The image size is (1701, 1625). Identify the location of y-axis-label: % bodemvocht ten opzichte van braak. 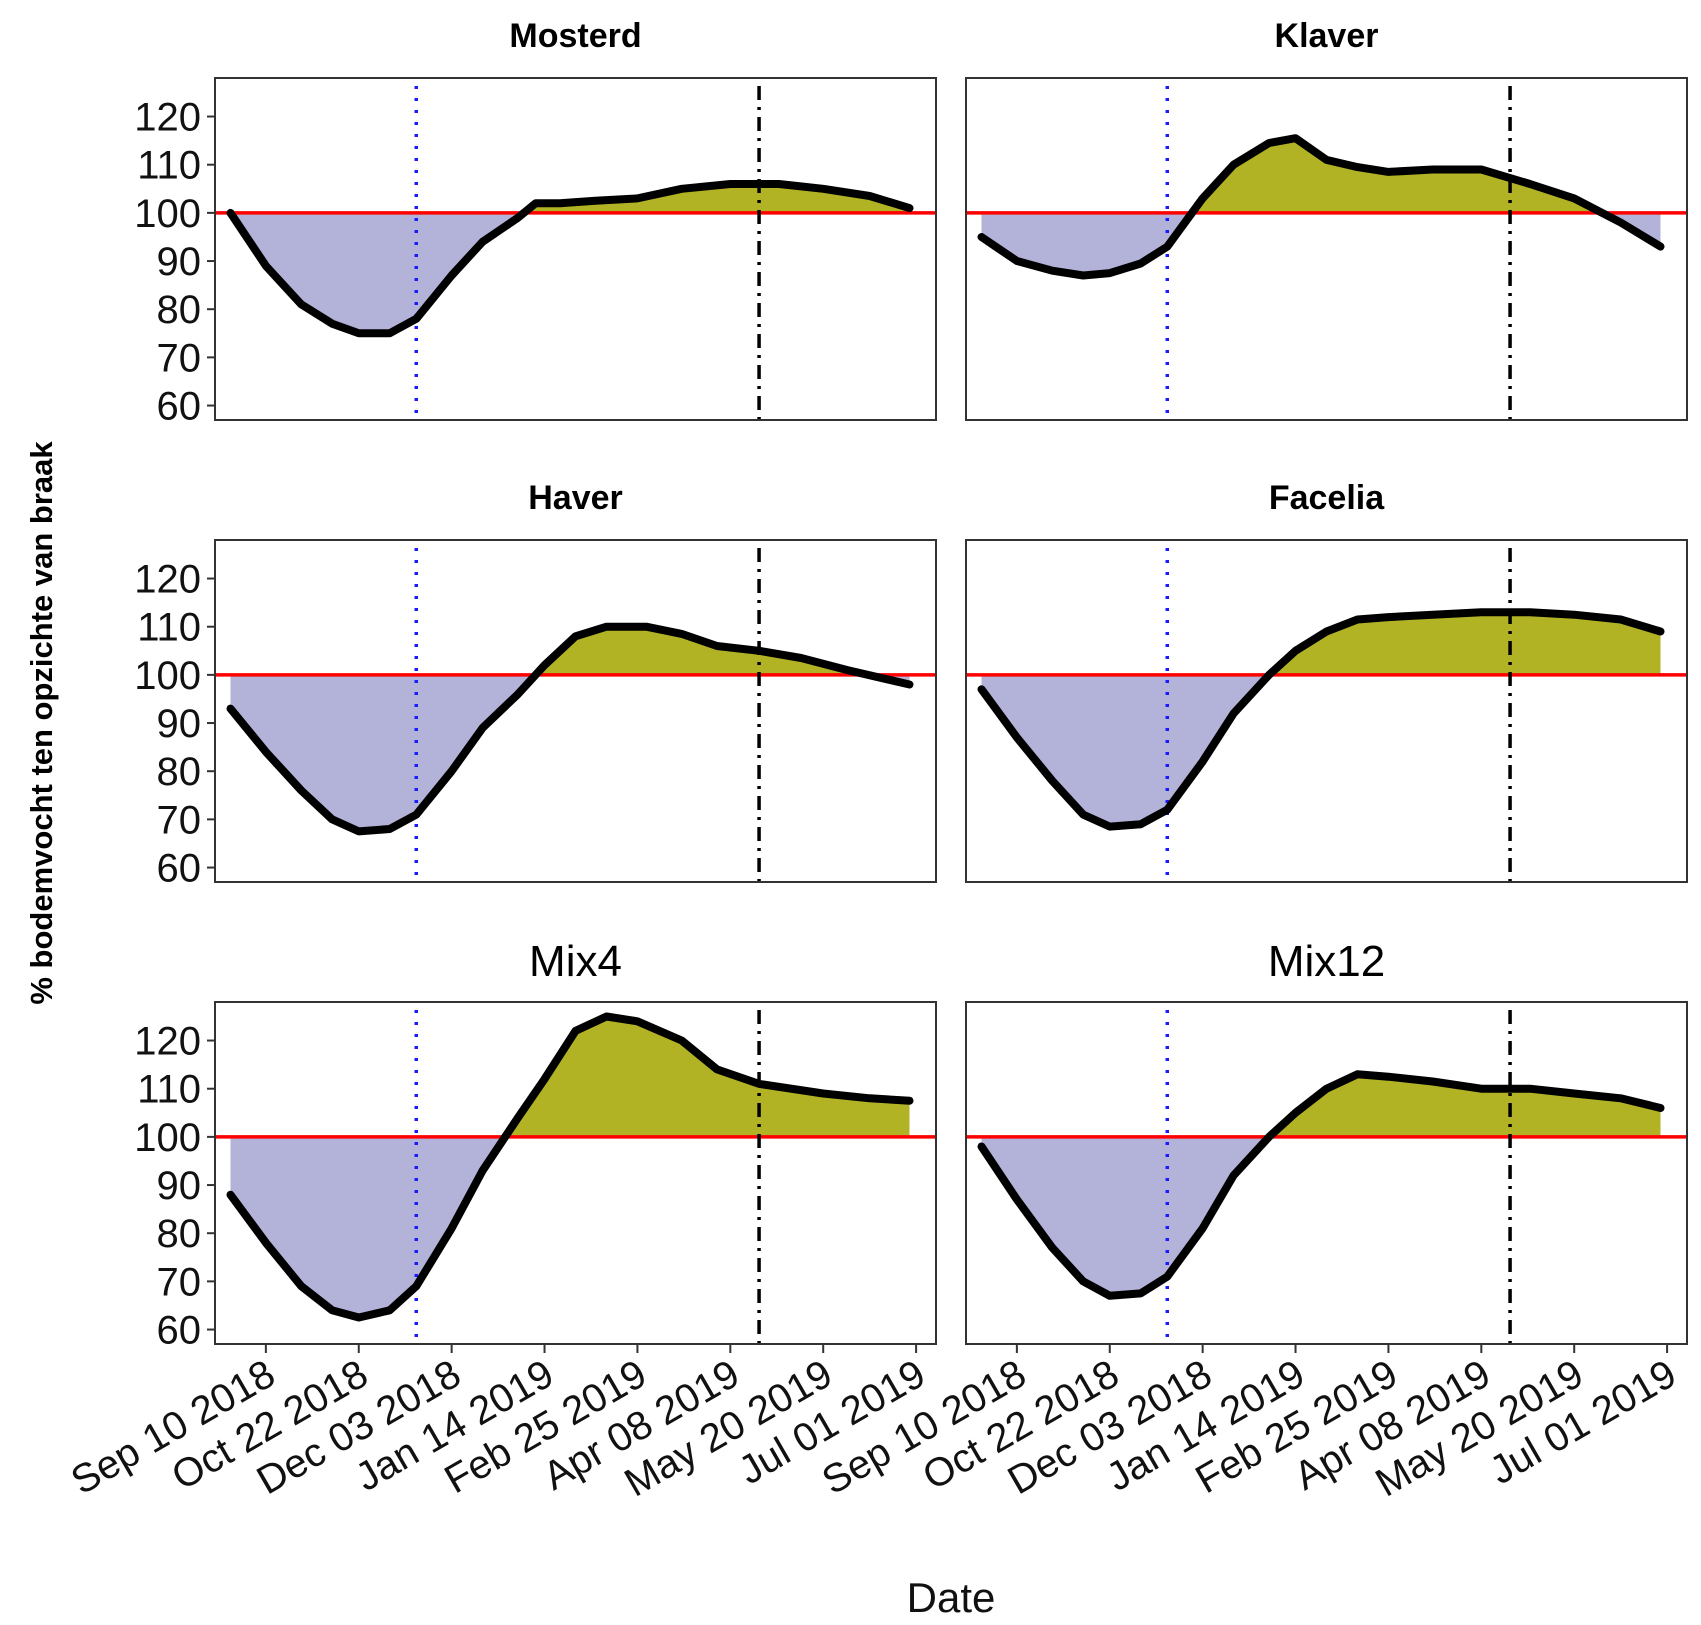
(41, 723).